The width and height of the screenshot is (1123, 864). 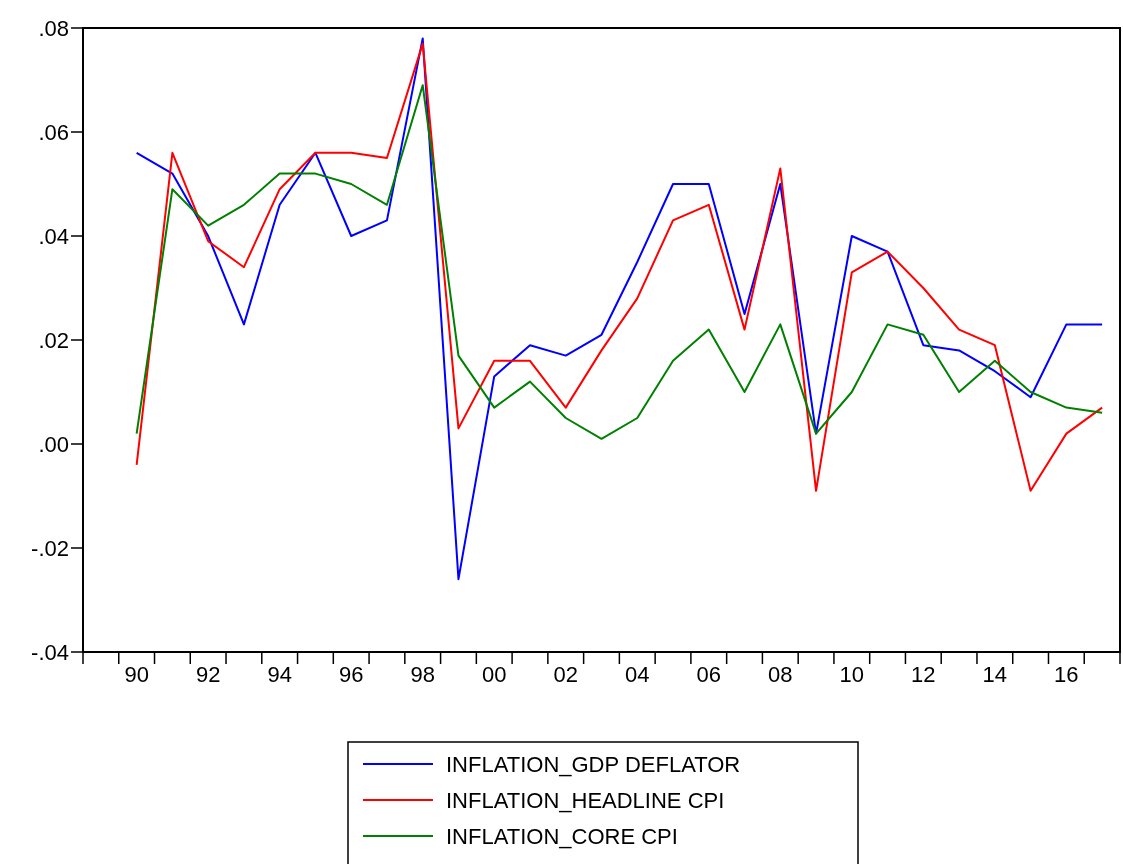 I want to click on x-tick-label: 02, so click(x=565, y=674).